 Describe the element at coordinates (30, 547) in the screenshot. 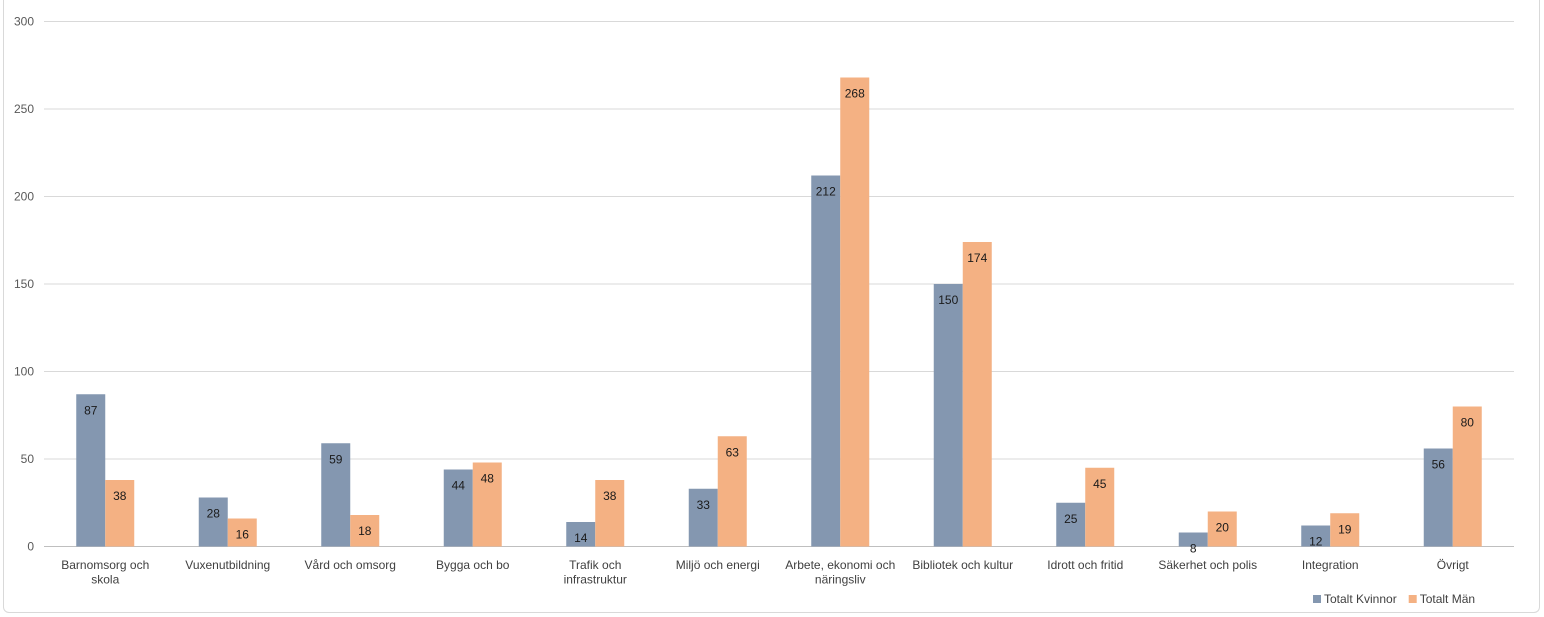

I see `y-tick-label: 0` at that location.